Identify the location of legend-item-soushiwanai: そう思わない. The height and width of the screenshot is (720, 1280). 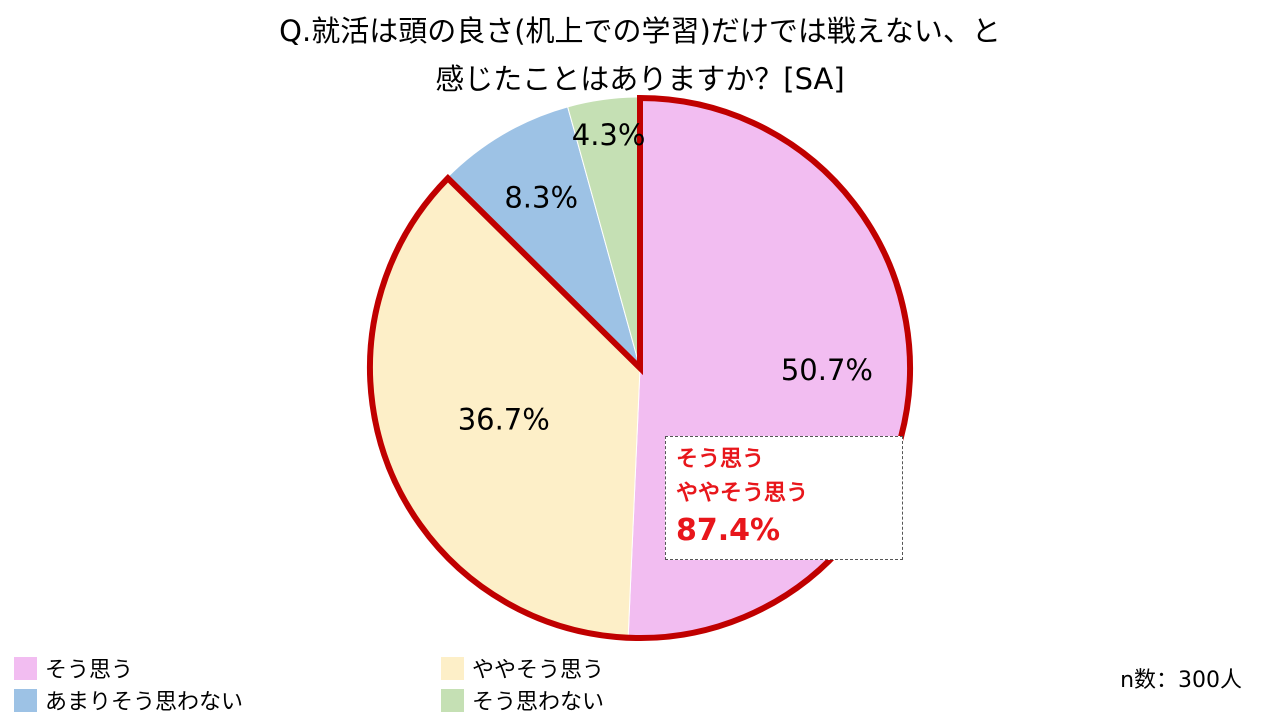
(522, 700).